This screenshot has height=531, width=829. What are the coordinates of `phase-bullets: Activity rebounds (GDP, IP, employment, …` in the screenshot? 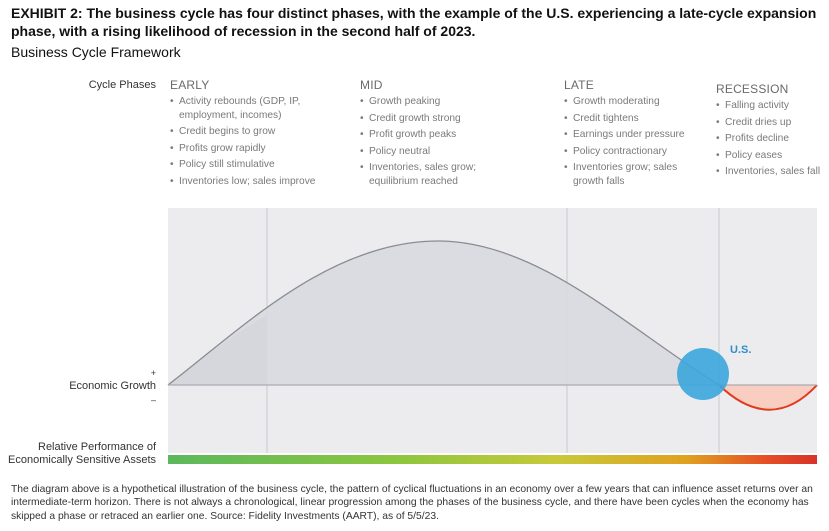 It's located at (255, 141).